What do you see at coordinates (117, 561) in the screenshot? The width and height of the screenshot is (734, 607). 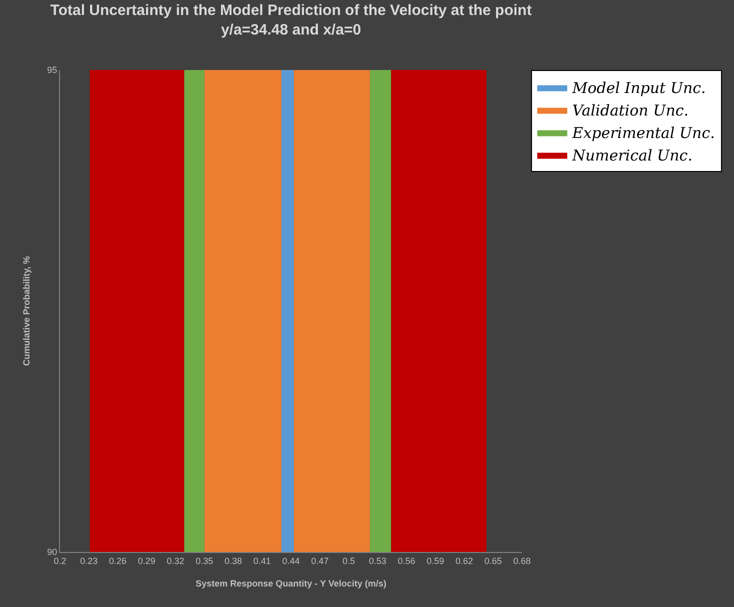 I see `x-tick-label: 0.26` at bounding box center [117, 561].